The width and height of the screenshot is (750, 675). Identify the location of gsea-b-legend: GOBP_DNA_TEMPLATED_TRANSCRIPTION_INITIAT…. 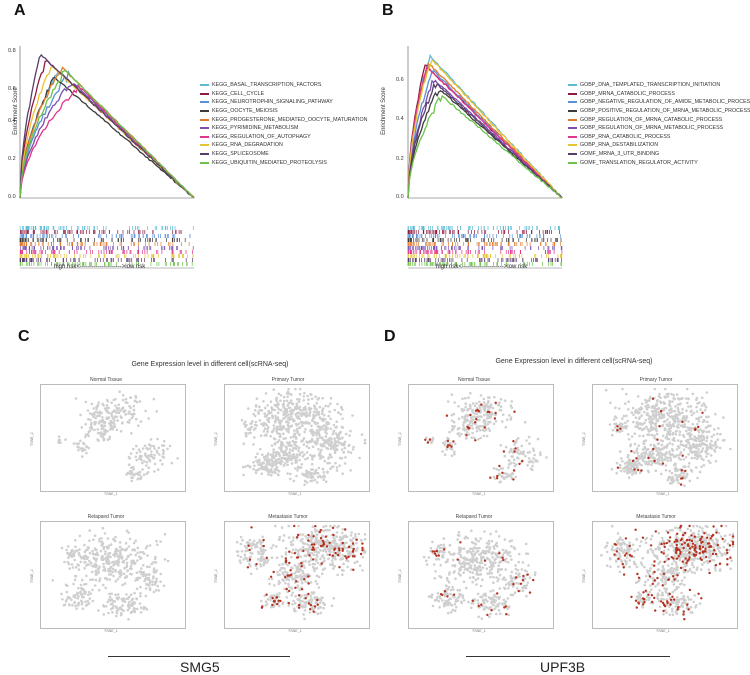
(659, 124).